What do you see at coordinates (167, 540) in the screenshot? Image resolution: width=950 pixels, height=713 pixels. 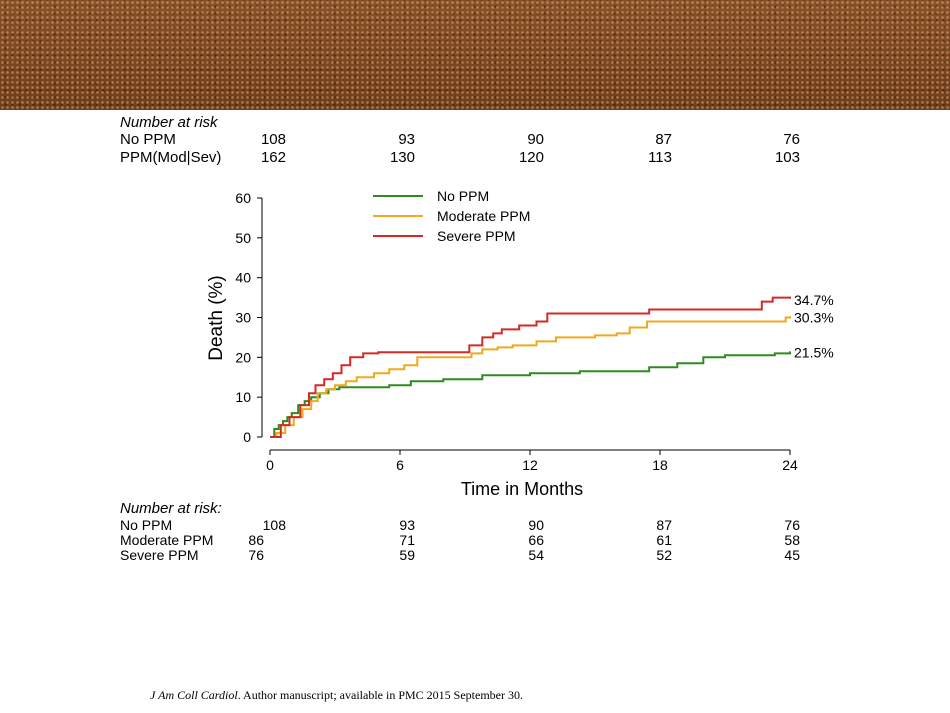 I see `risk-row-label: Moderate PPM` at bounding box center [167, 540].